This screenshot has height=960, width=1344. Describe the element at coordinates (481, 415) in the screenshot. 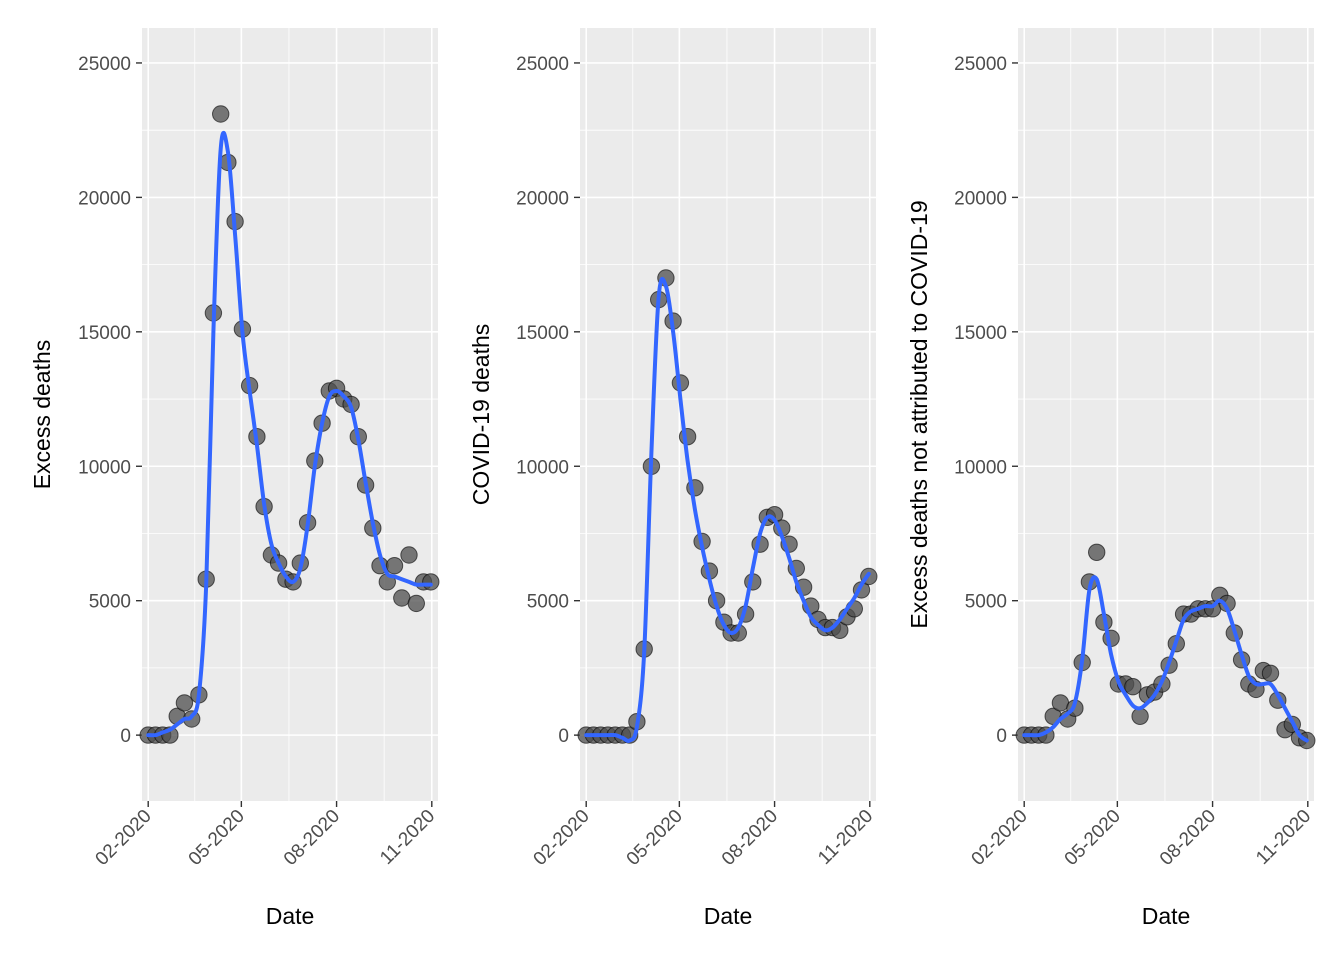

I see `y-axis-title: COVID-19 deaths` at that location.